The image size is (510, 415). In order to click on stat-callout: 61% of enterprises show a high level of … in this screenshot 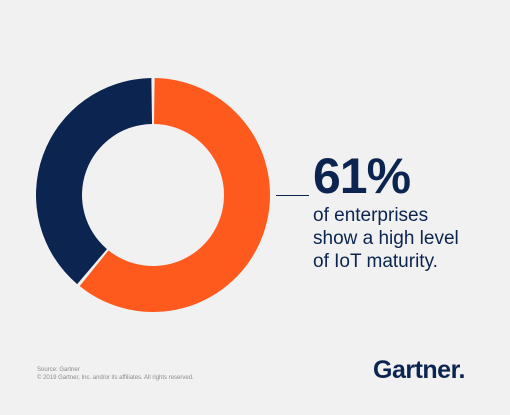, I will do `click(386, 211)`.